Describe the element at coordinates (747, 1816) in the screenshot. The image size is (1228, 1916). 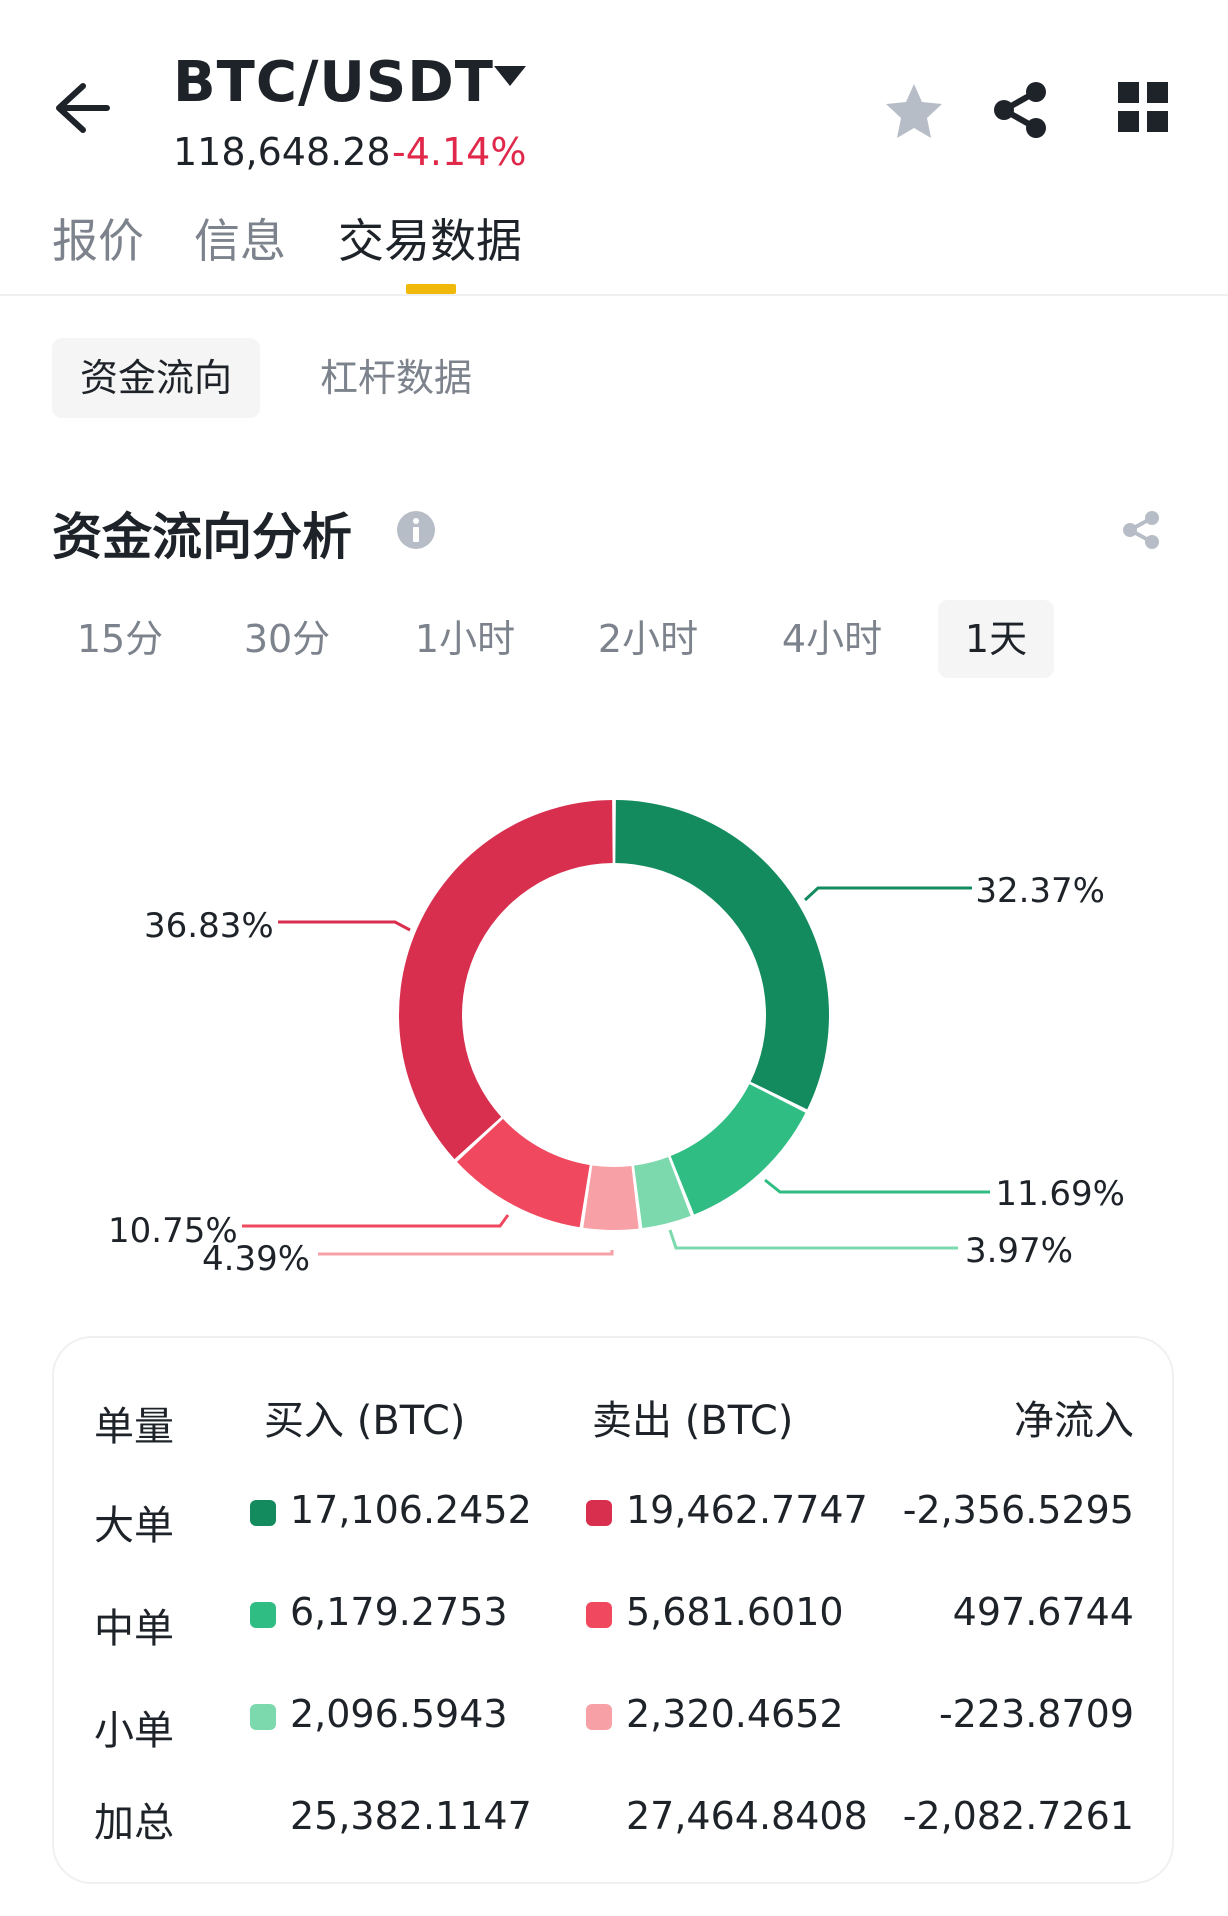
I see `sell-total-value: 27,464.8408` at that location.